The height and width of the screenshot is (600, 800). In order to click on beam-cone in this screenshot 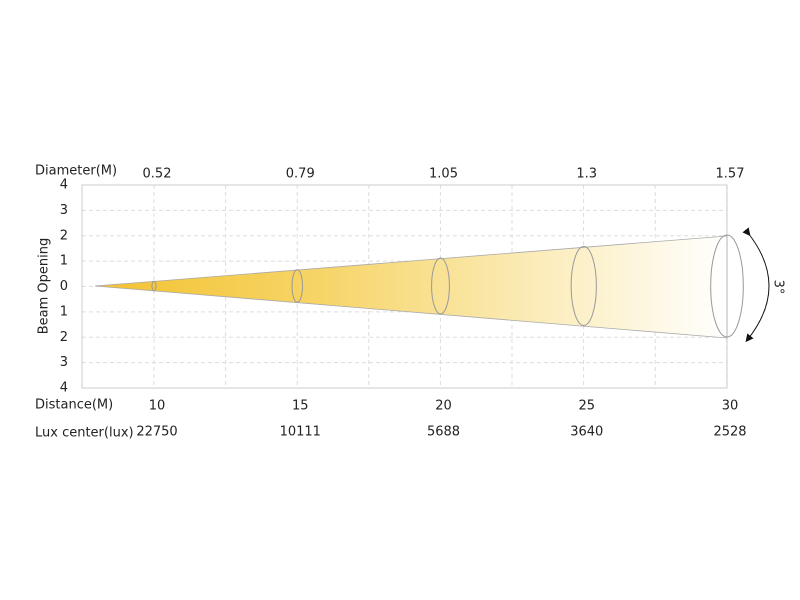, I will do `click(411, 287)`.